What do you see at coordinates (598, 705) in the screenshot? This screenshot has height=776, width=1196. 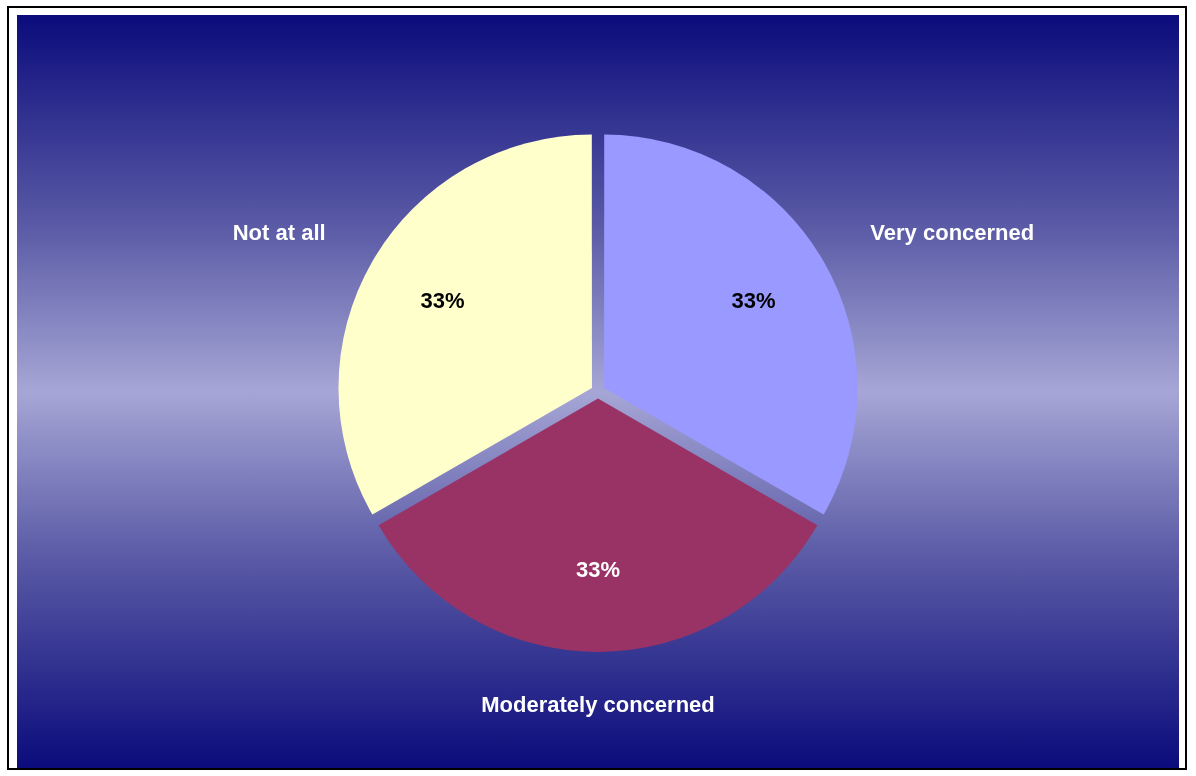 I see `slice-label: Moderately concerned` at bounding box center [598, 705].